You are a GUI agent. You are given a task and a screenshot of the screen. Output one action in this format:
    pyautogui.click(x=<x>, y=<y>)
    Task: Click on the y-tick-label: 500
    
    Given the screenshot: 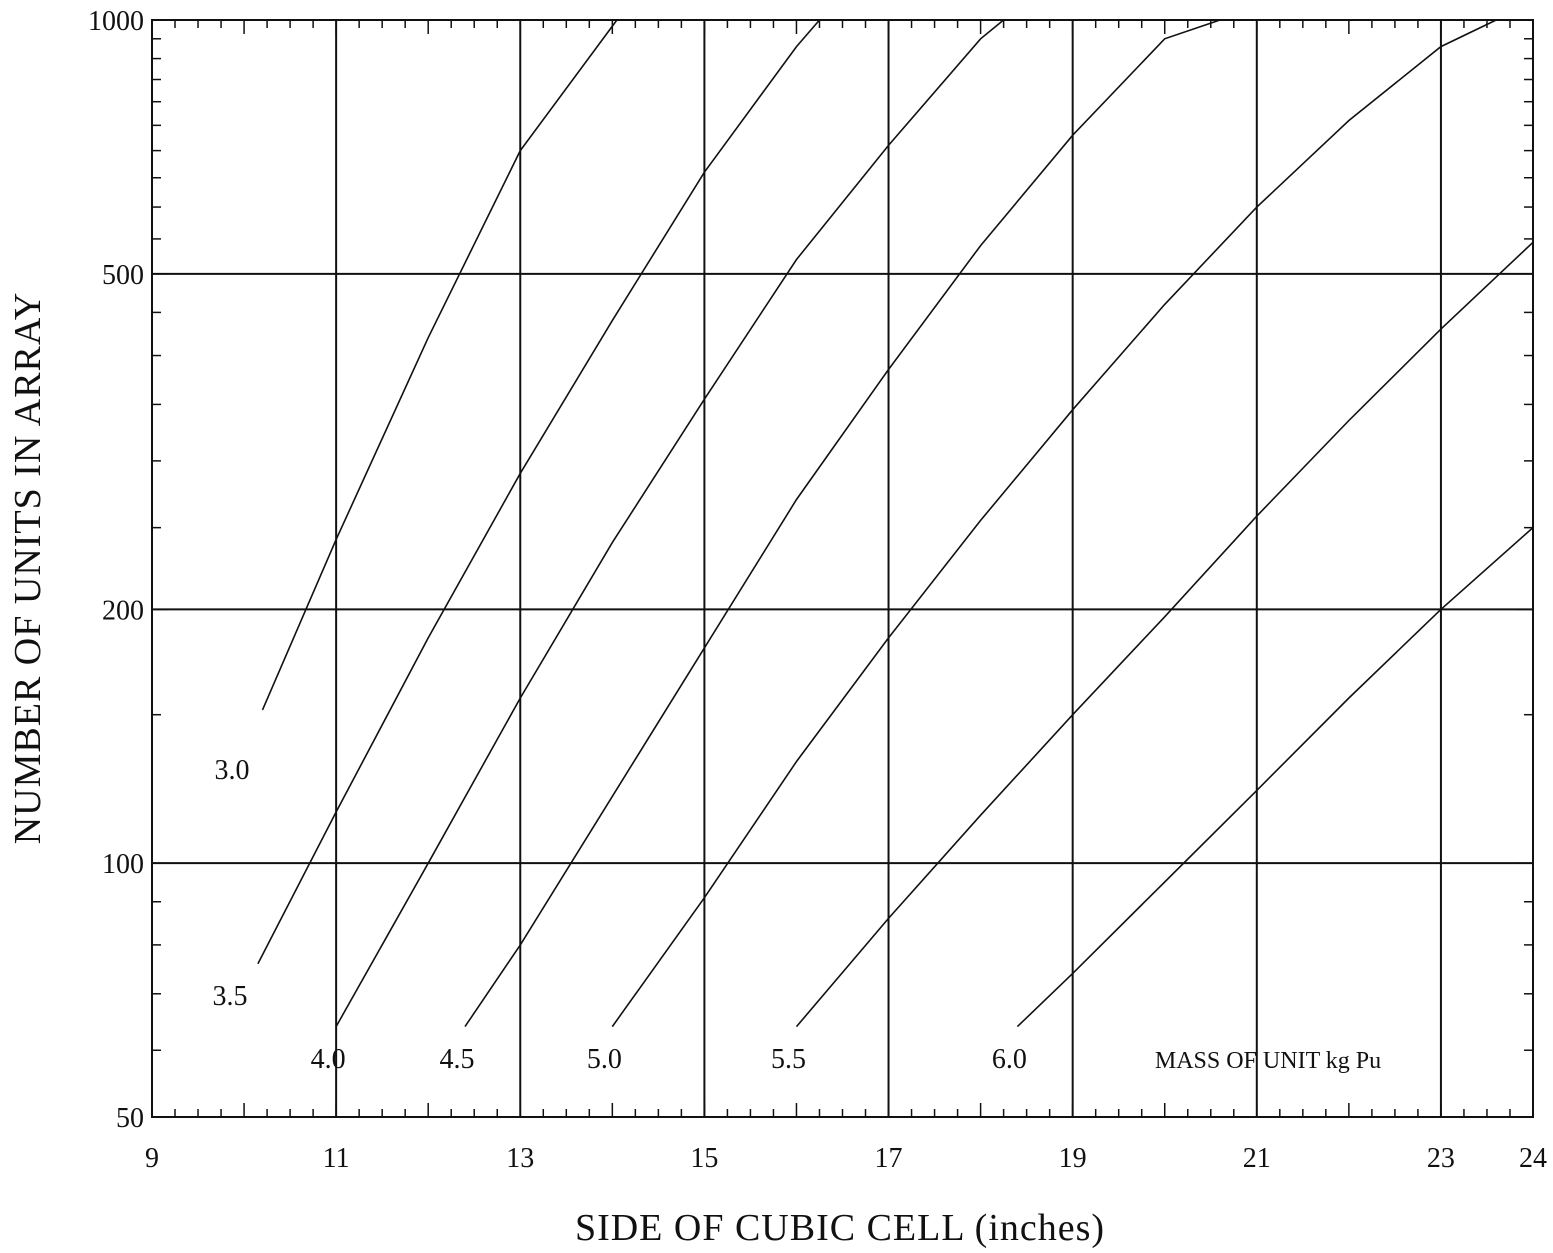 What is the action you would take?
    pyautogui.click(x=123, y=275)
    